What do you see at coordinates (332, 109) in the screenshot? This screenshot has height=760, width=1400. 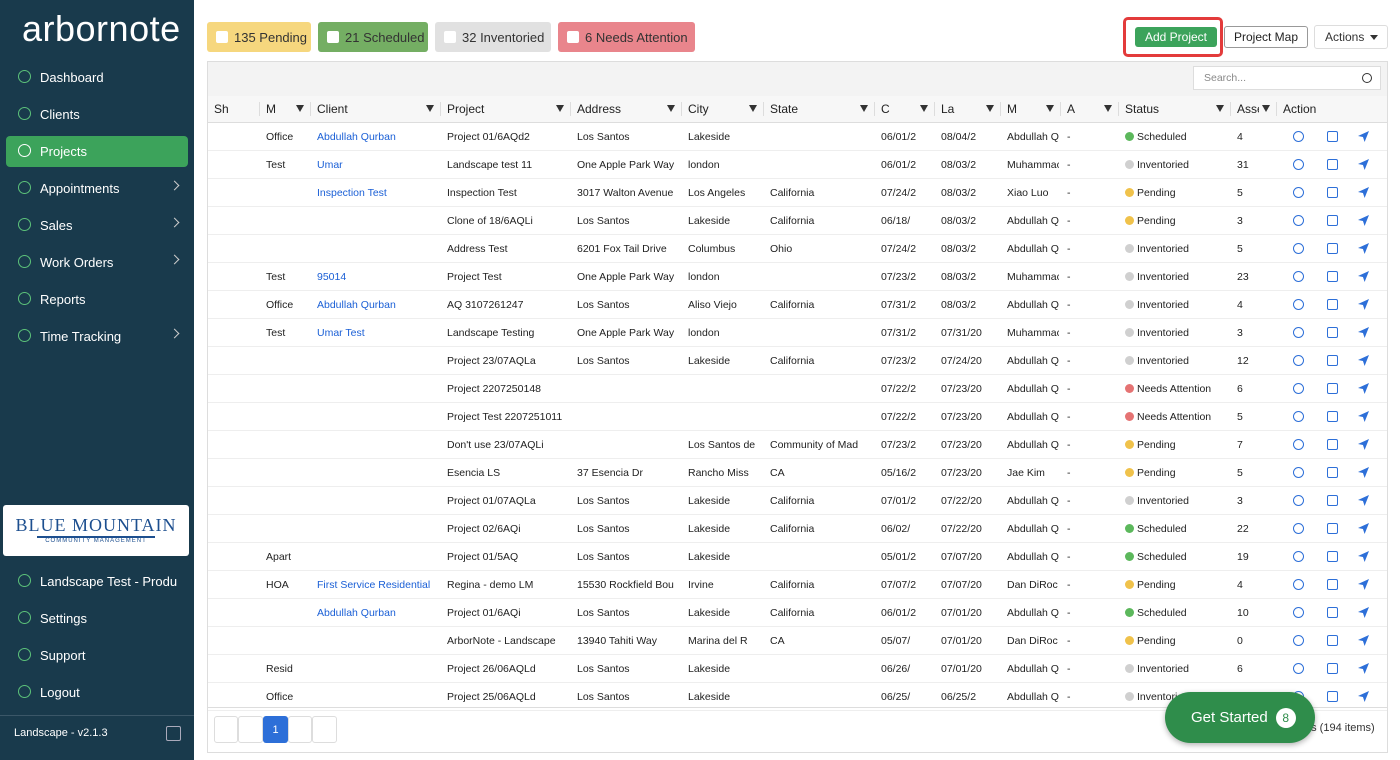 I see `column-header: Client` at bounding box center [332, 109].